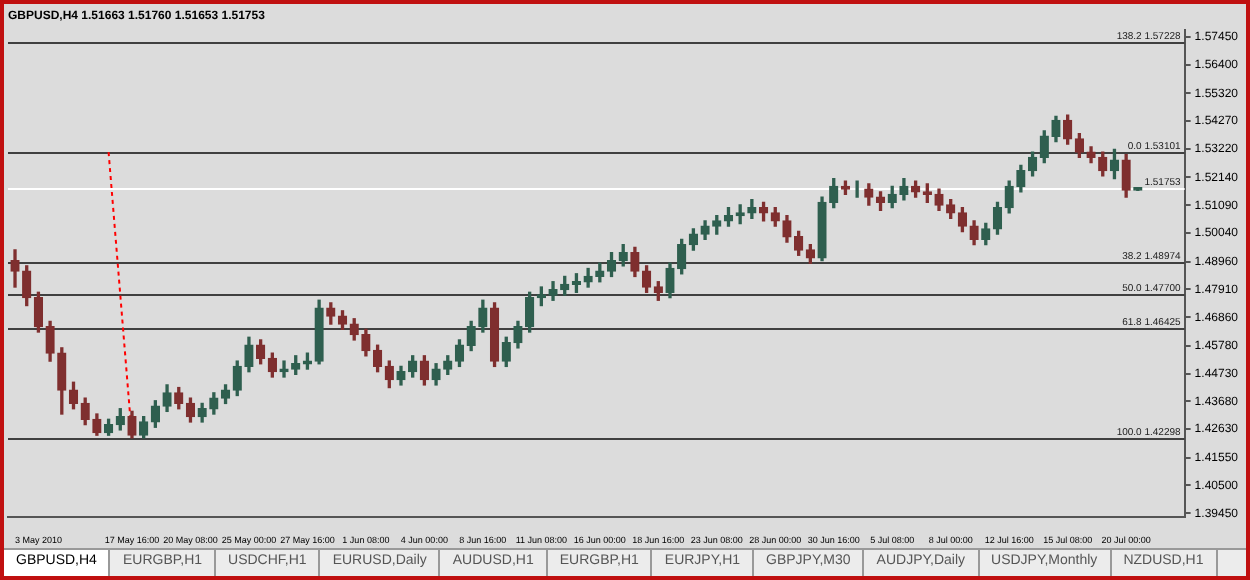 This screenshot has width=1250, height=580. What do you see at coordinates (284, 369) in the screenshot?
I see `candlestick` at bounding box center [284, 369].